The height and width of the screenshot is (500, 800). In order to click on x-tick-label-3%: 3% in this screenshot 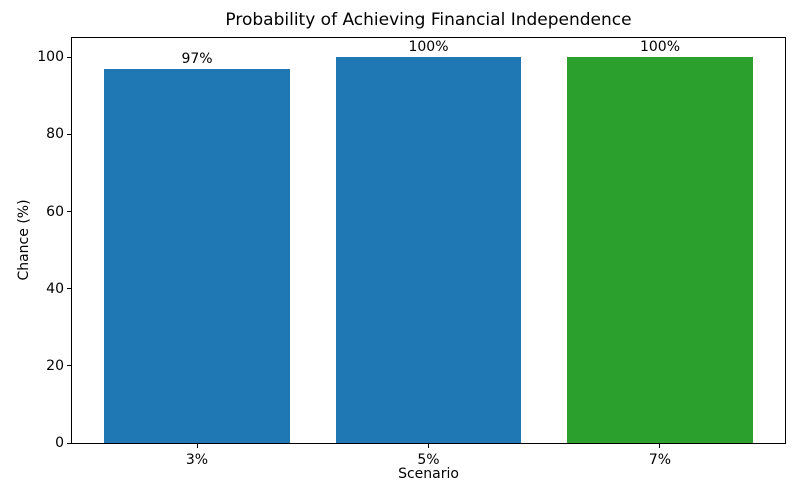, I will do `click(197, 460)`.